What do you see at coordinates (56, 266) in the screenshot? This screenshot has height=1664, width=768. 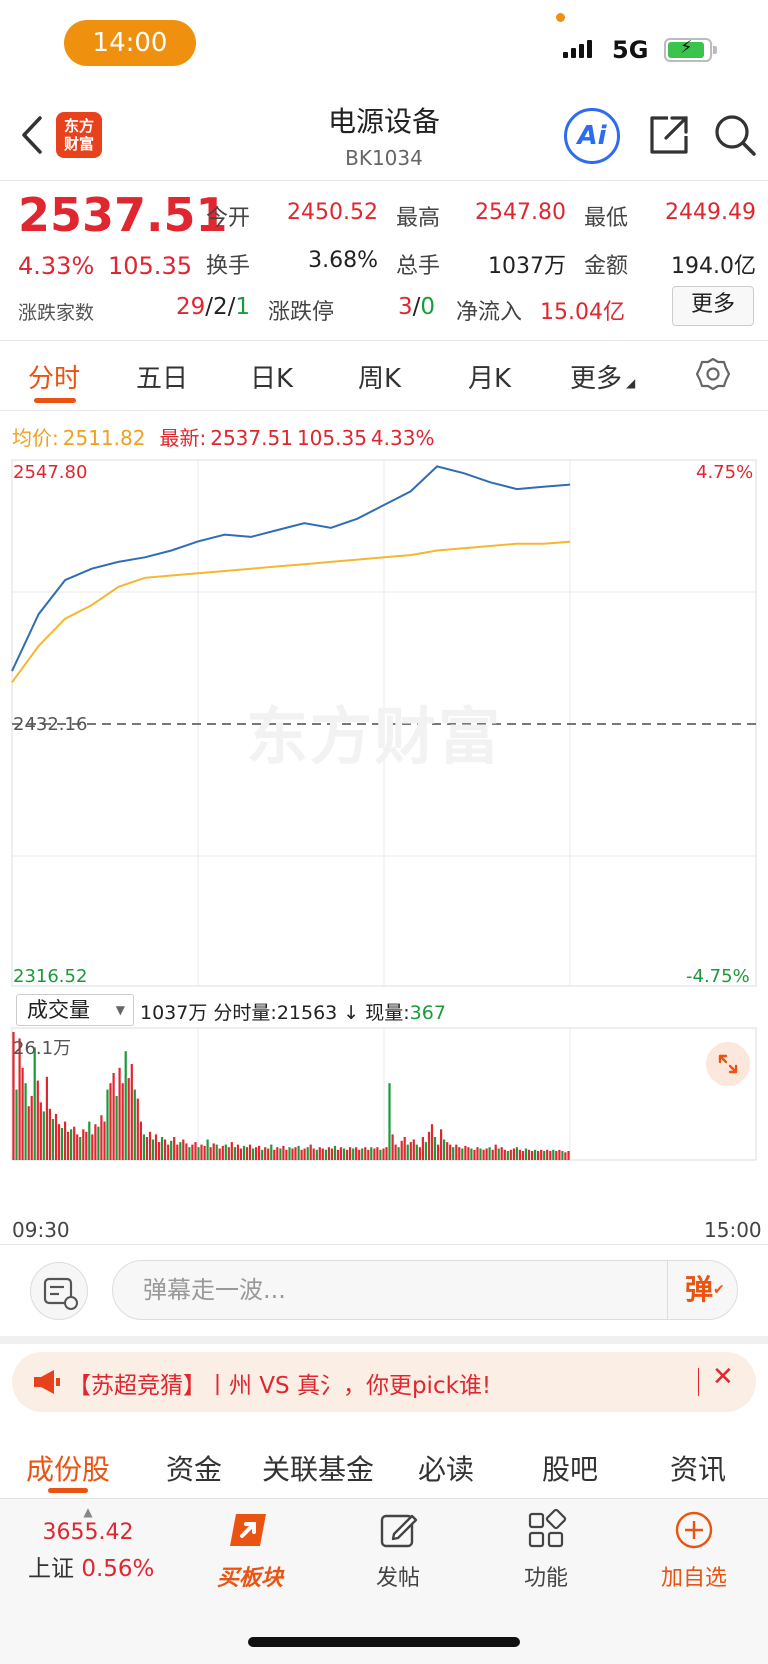 I see `change-percent: 4.33%` at bounding box center [56, 266].